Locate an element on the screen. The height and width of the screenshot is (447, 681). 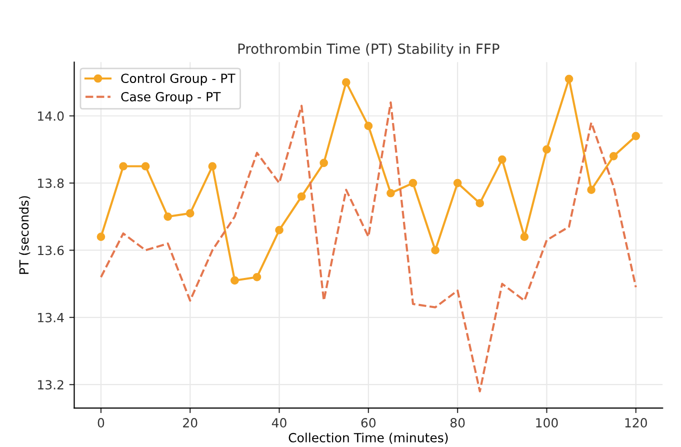
x-tick-label: 0 is located at coordinates (101, 423).